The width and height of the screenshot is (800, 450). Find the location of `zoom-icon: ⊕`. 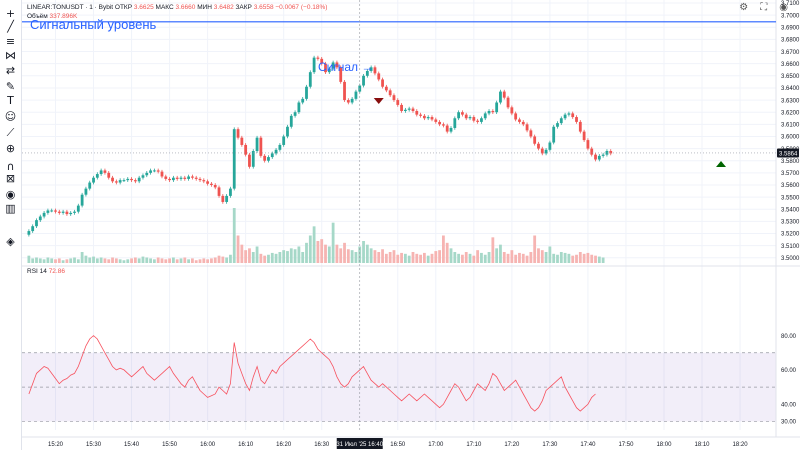

zoom-icon: ⊕ is located at coordinates (10, 148).